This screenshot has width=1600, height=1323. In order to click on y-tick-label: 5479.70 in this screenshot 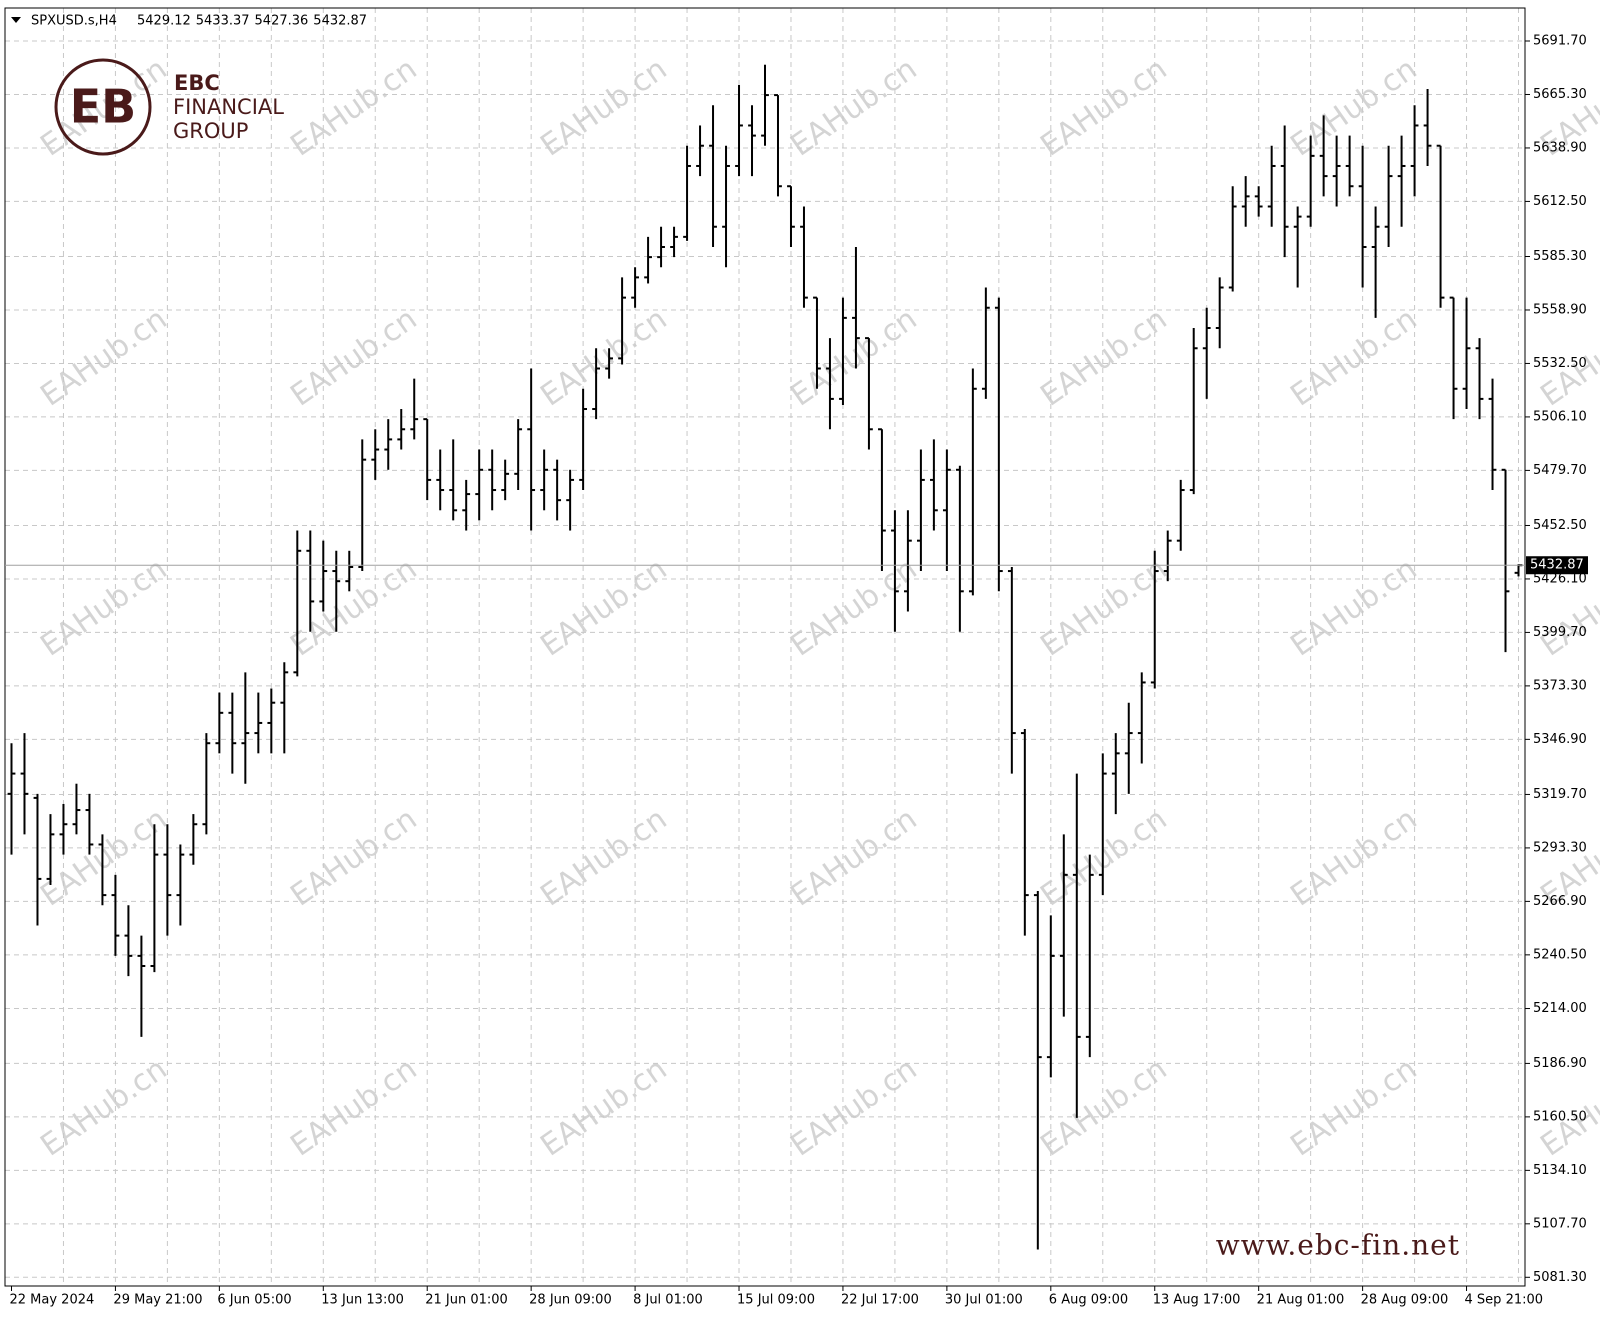, I will do `click(1560, 470)`.